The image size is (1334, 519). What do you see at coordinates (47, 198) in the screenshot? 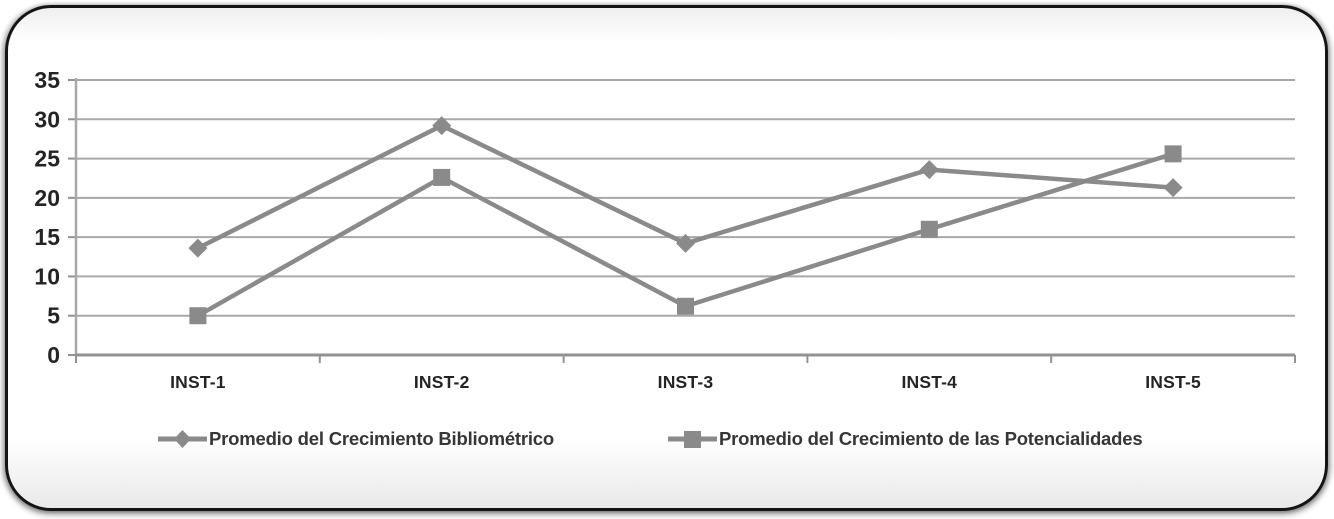
I see `y-tick-label: 20` at bounding box center [47, 198].